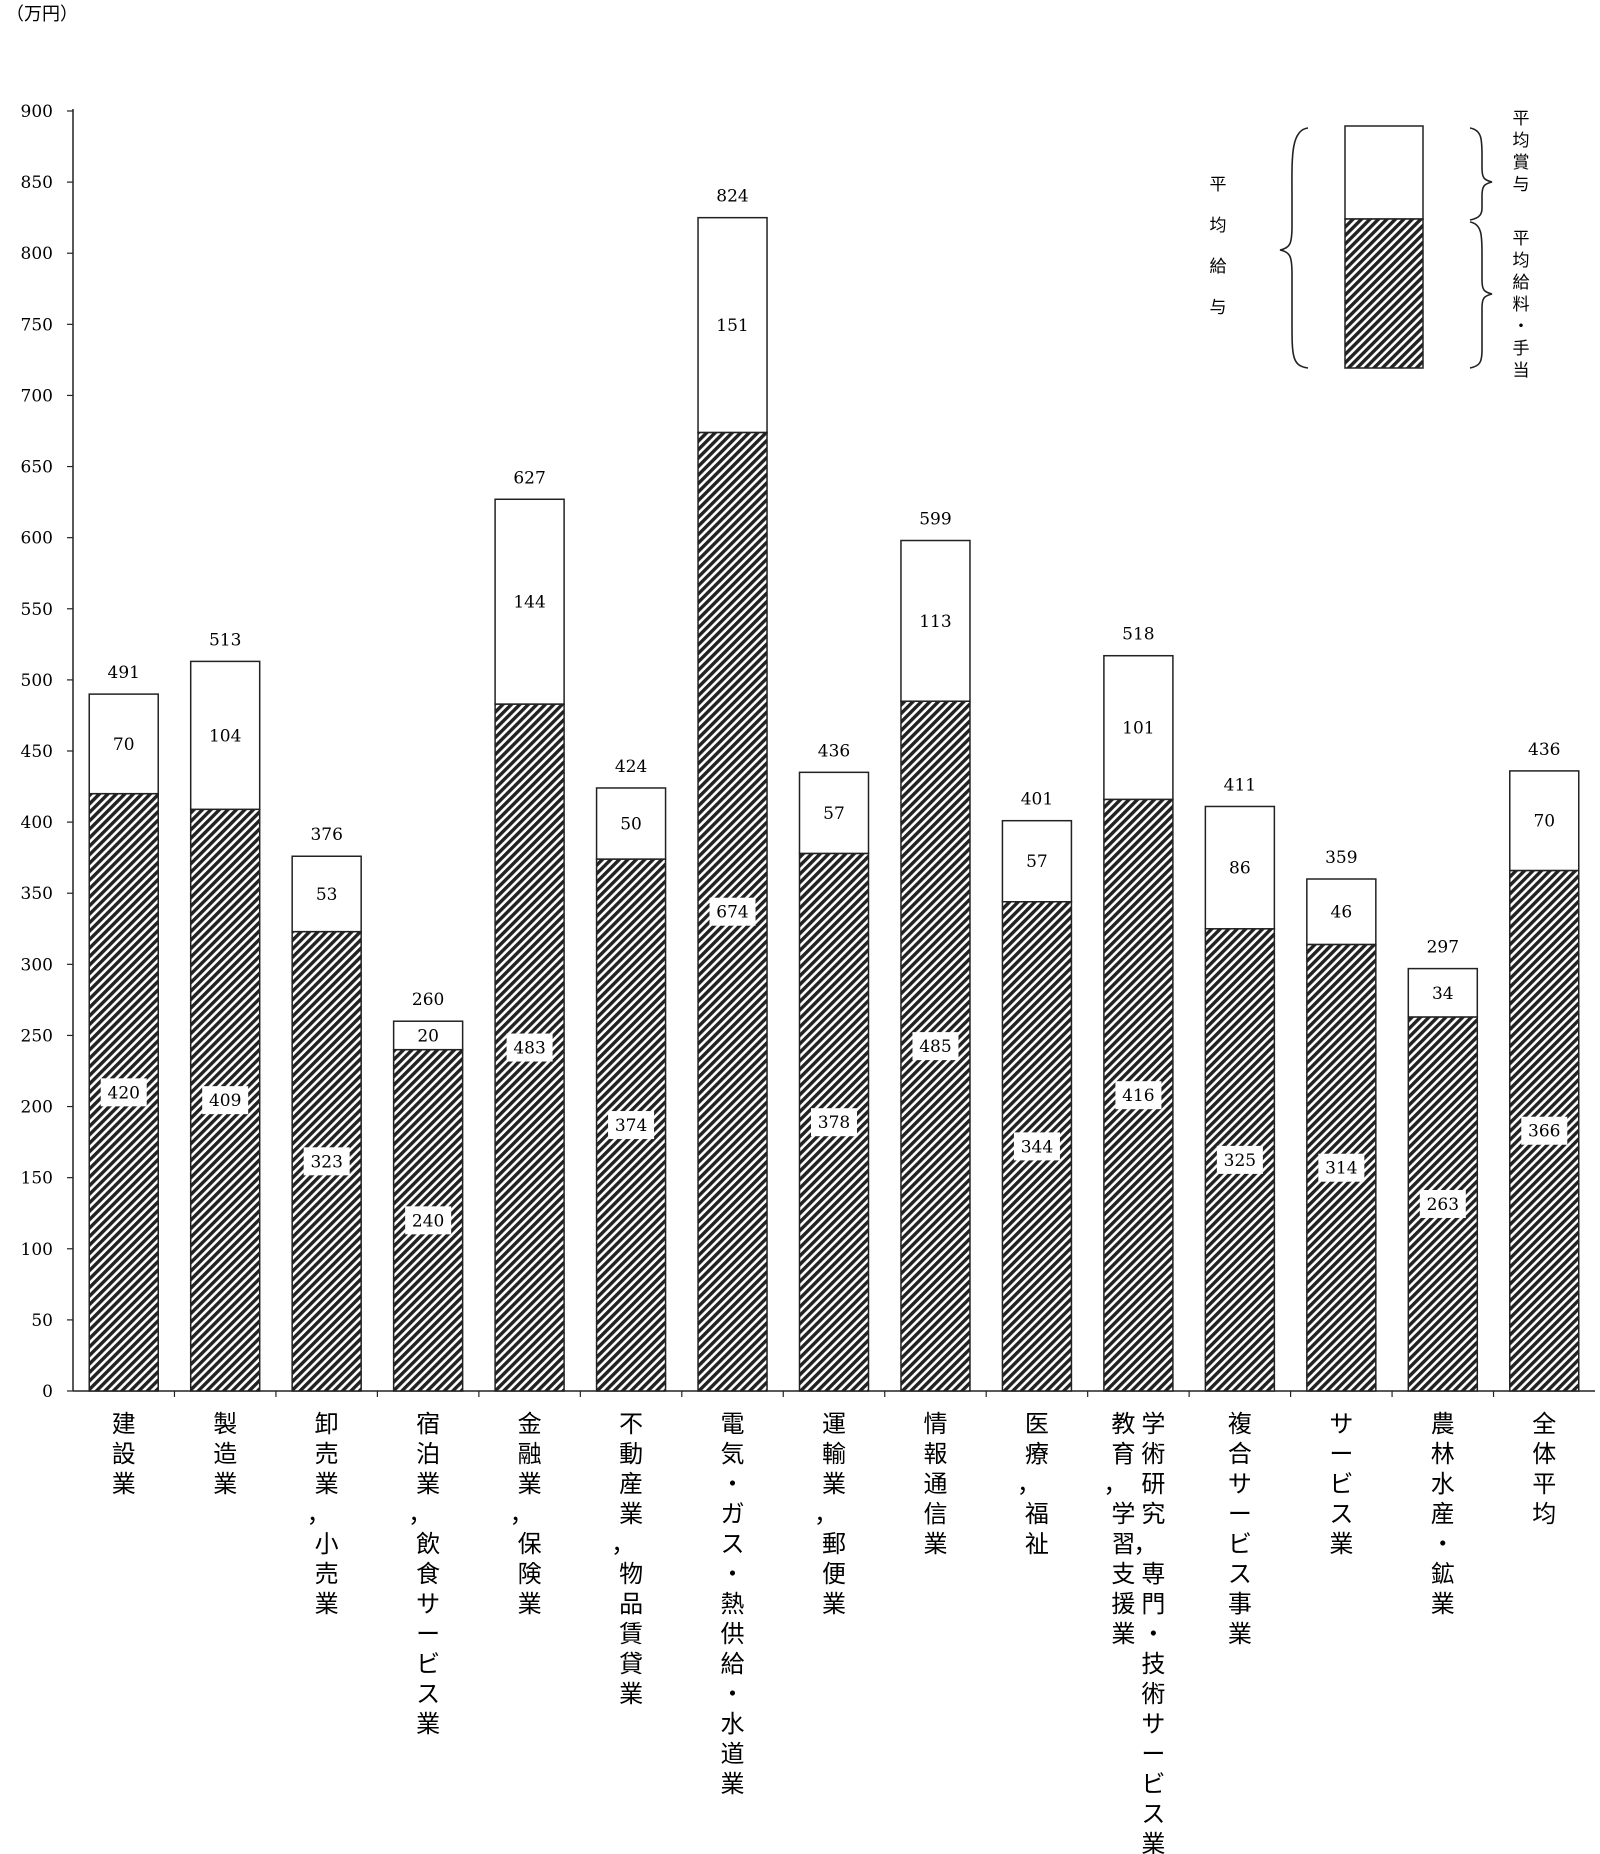 Image resolution: width=1600 pixels, height=1854 pixels. What do you see at coordinates (37, 183) in the screenshot?
I see `y-tick-label: 850` at bounding box center [37, 183].